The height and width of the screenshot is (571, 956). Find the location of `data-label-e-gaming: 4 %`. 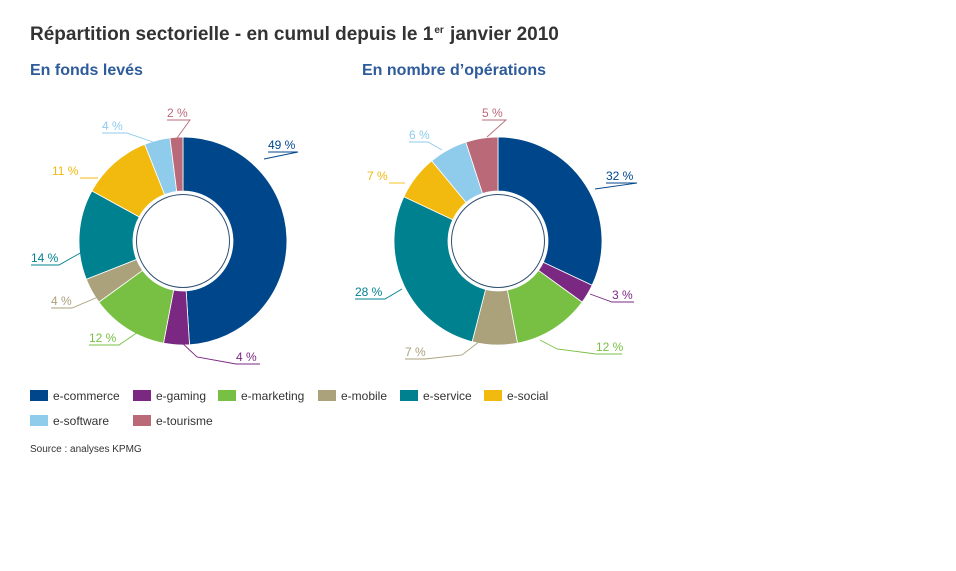

data-label-e-gaming: 4 % is located at coordinates (246, 357).